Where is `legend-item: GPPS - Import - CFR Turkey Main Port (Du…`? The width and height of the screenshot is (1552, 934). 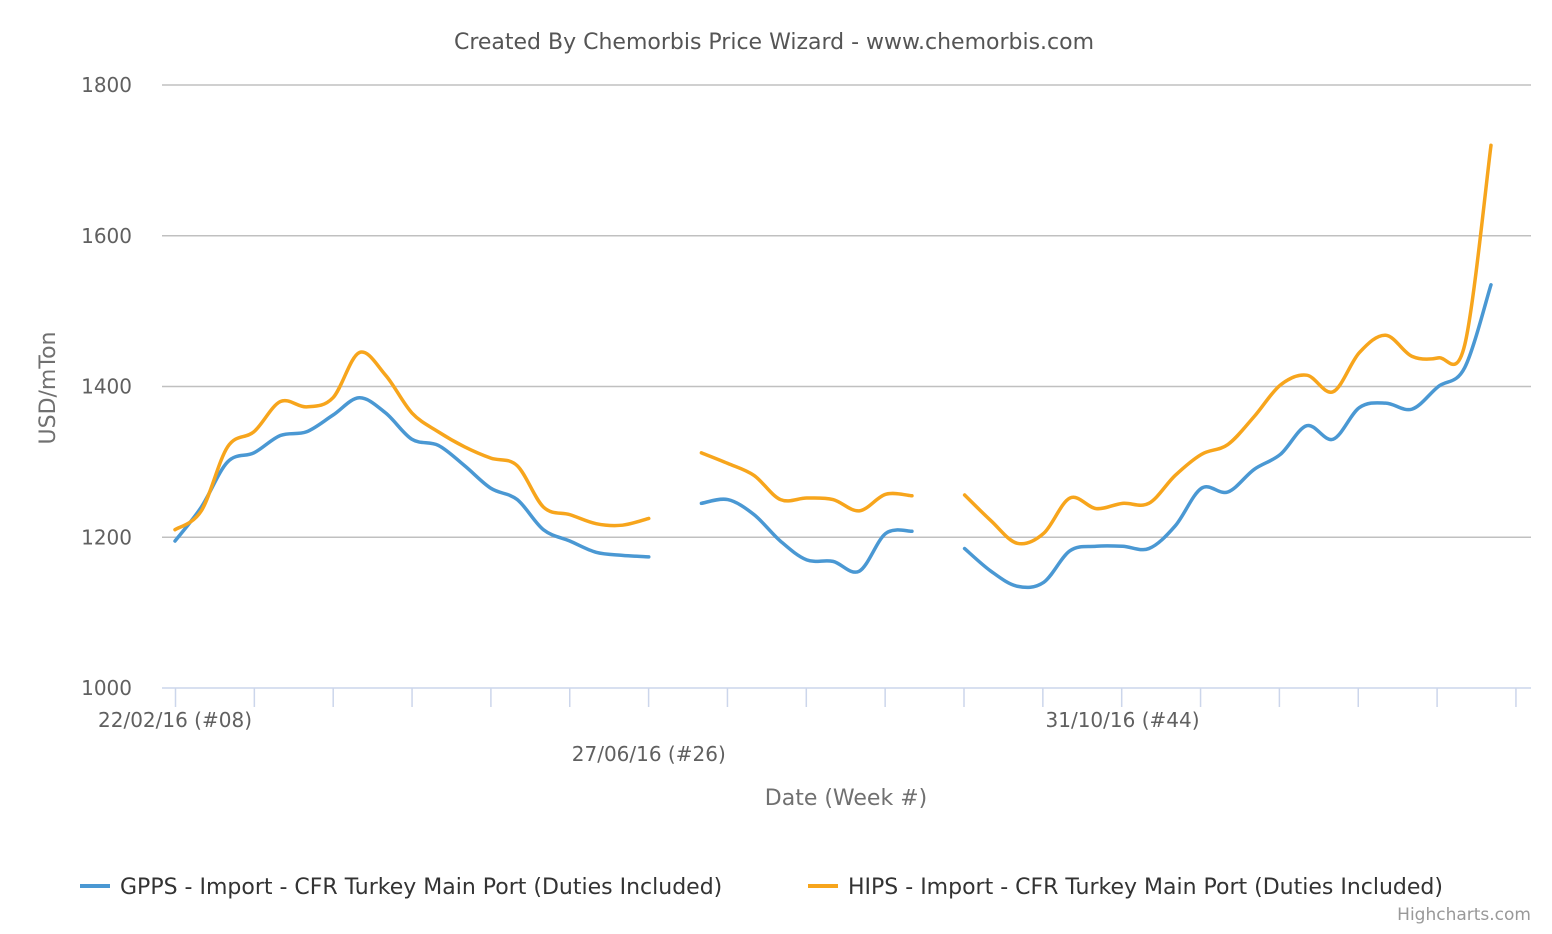
legend-item: GPPS - Import - CFR Turkey Main Port (Du… is located at coordinates (401, 887).